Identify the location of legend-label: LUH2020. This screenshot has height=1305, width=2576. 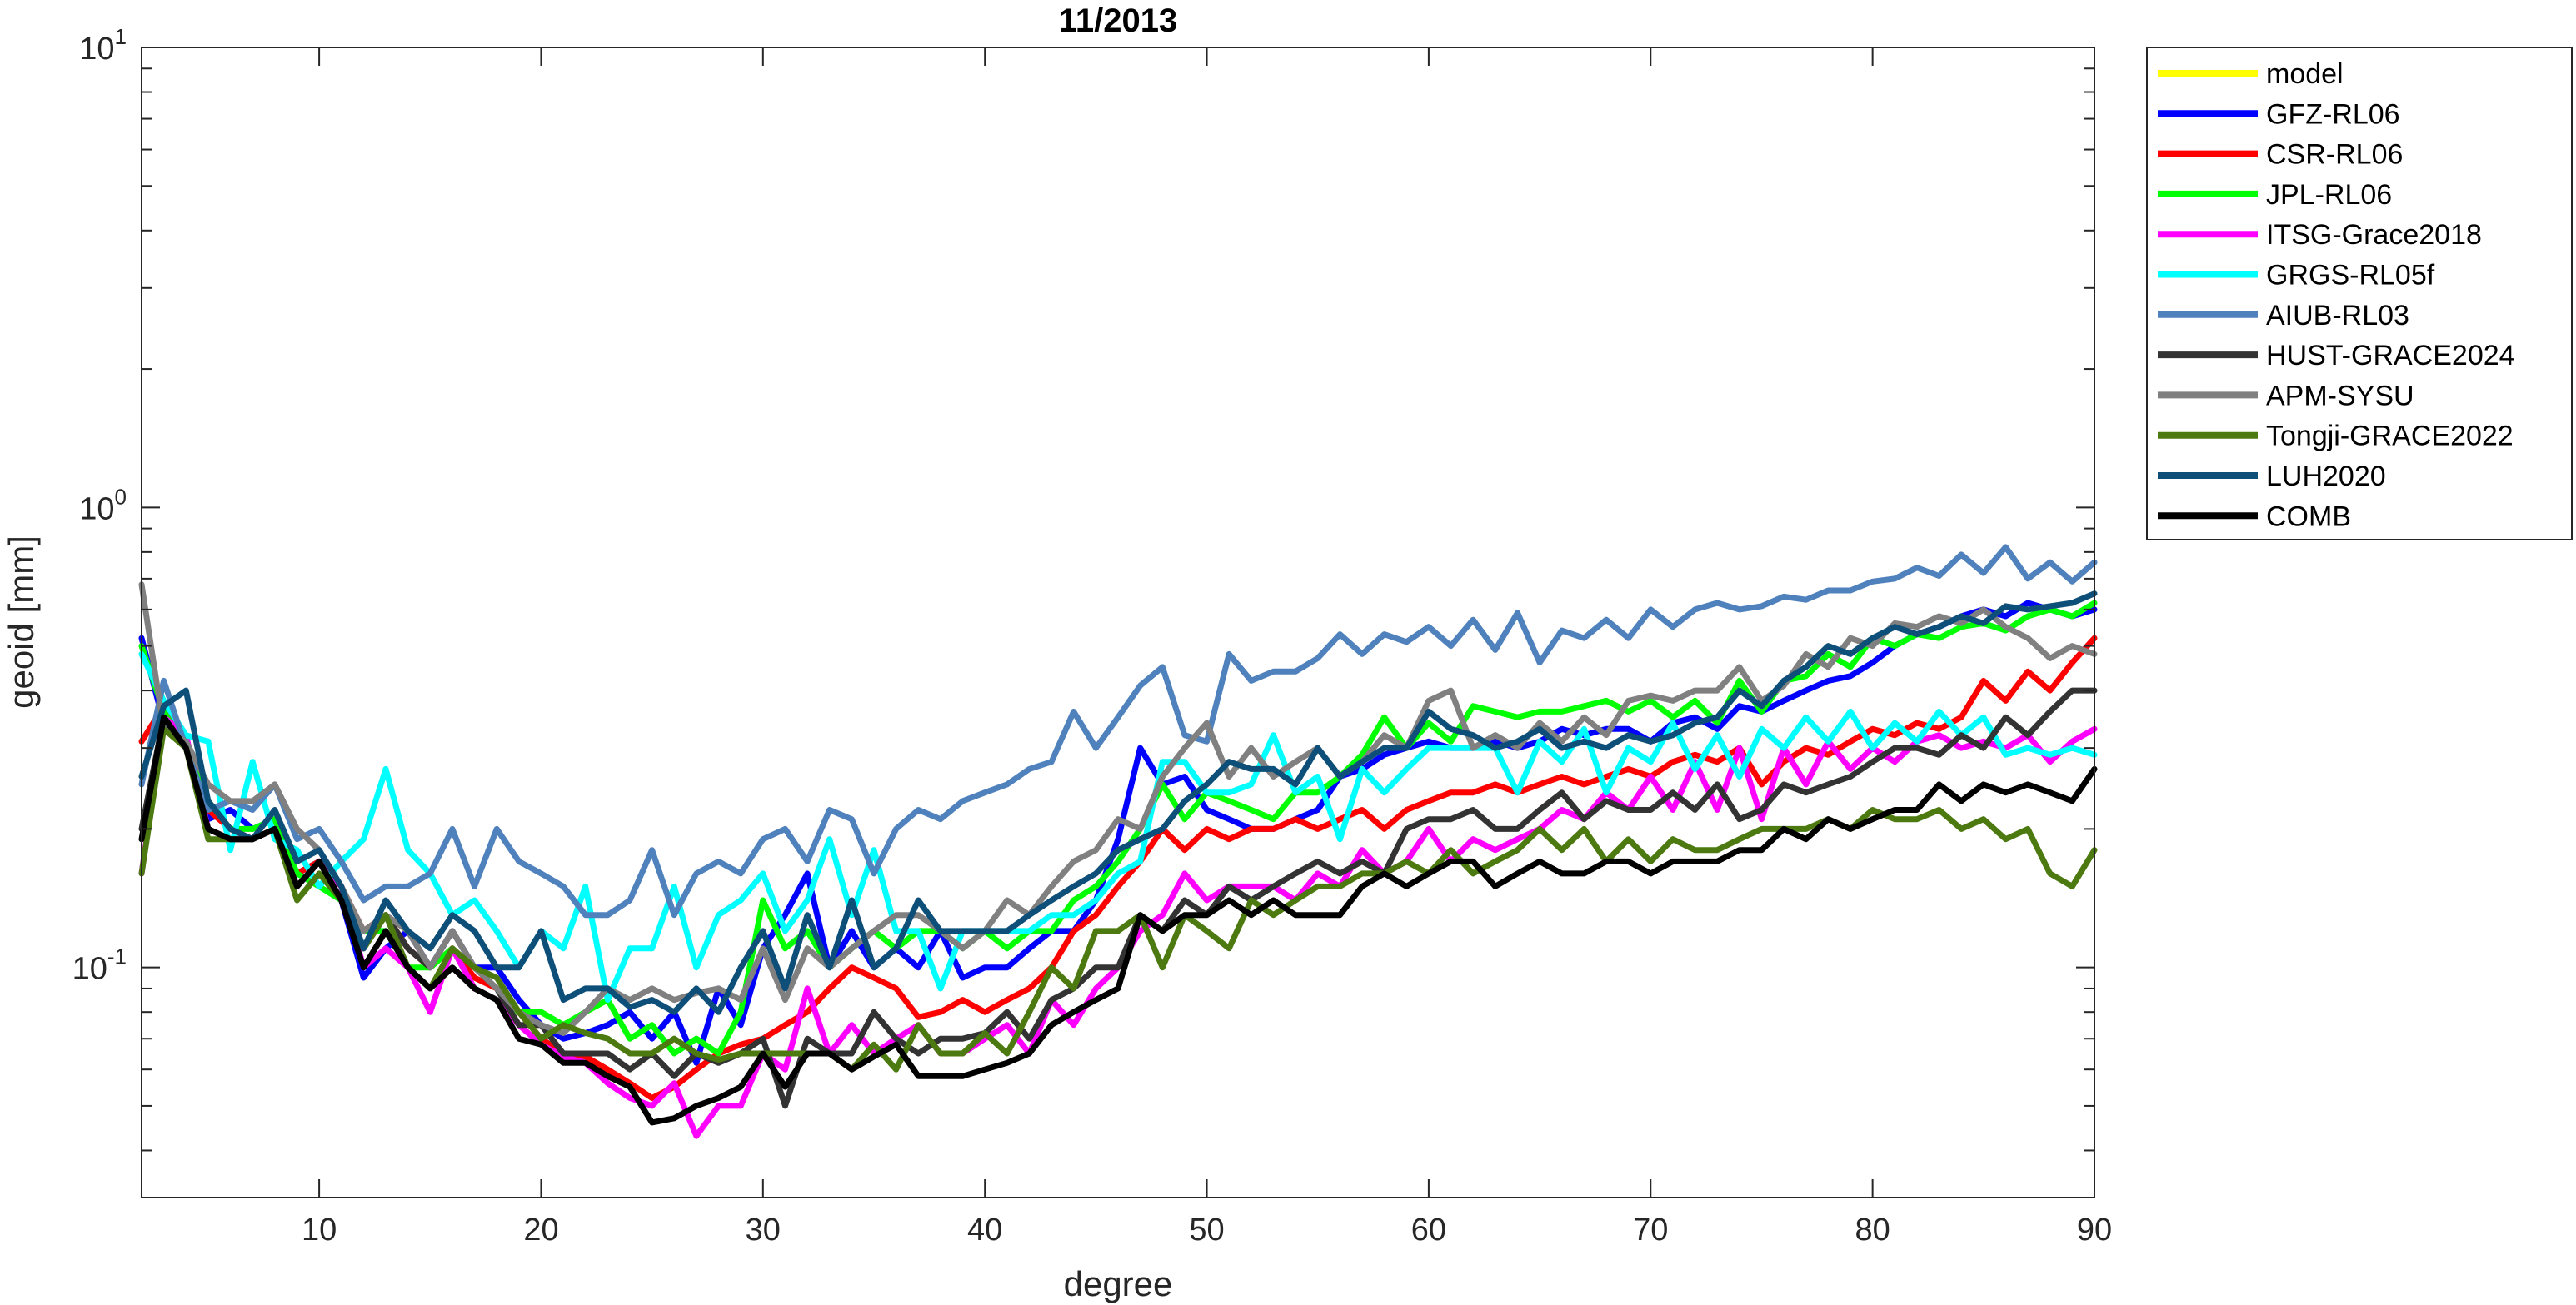
(2326, 476).